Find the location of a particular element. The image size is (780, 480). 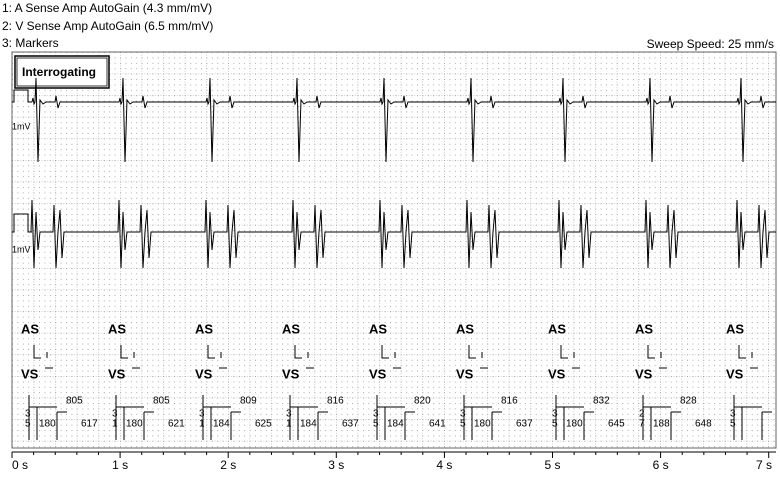

va-interval: 641 is located at coordinates (437, 424).